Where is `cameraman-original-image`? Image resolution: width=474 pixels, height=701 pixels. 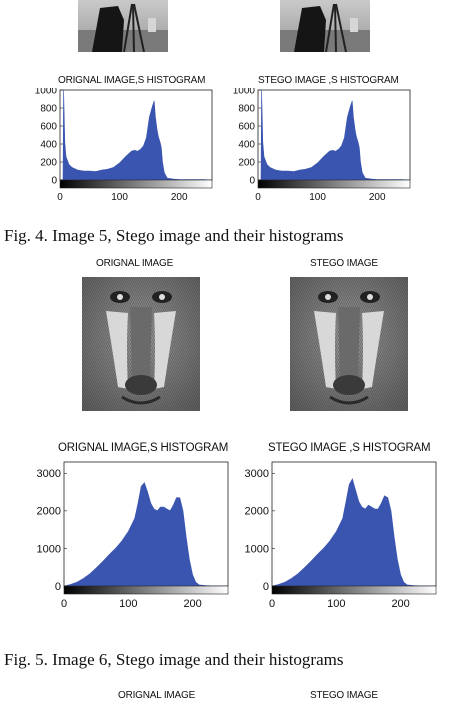 cameraman-original-image is located at coordinates (123, 26).